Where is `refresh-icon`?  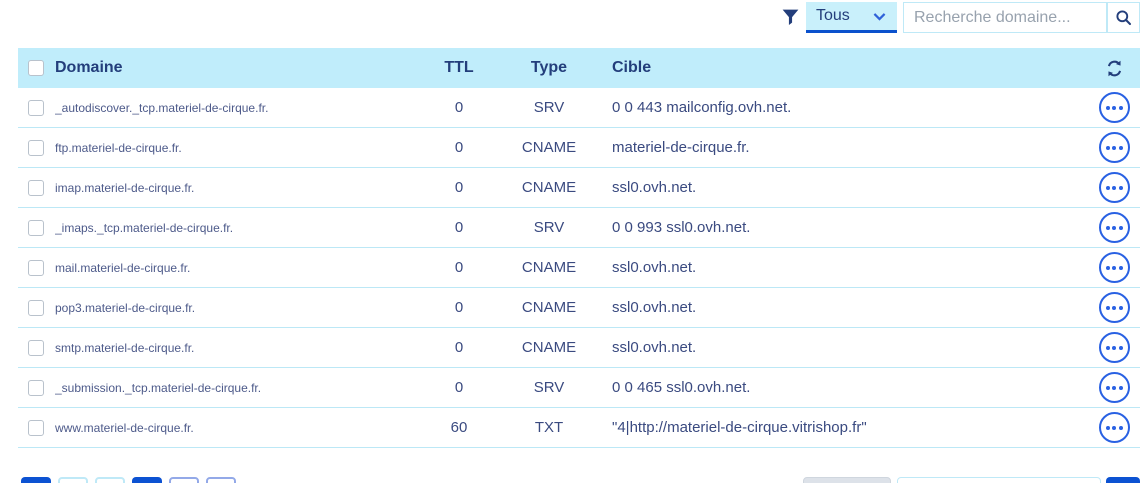 refresh-icon is located at coordinates (1114, 68).